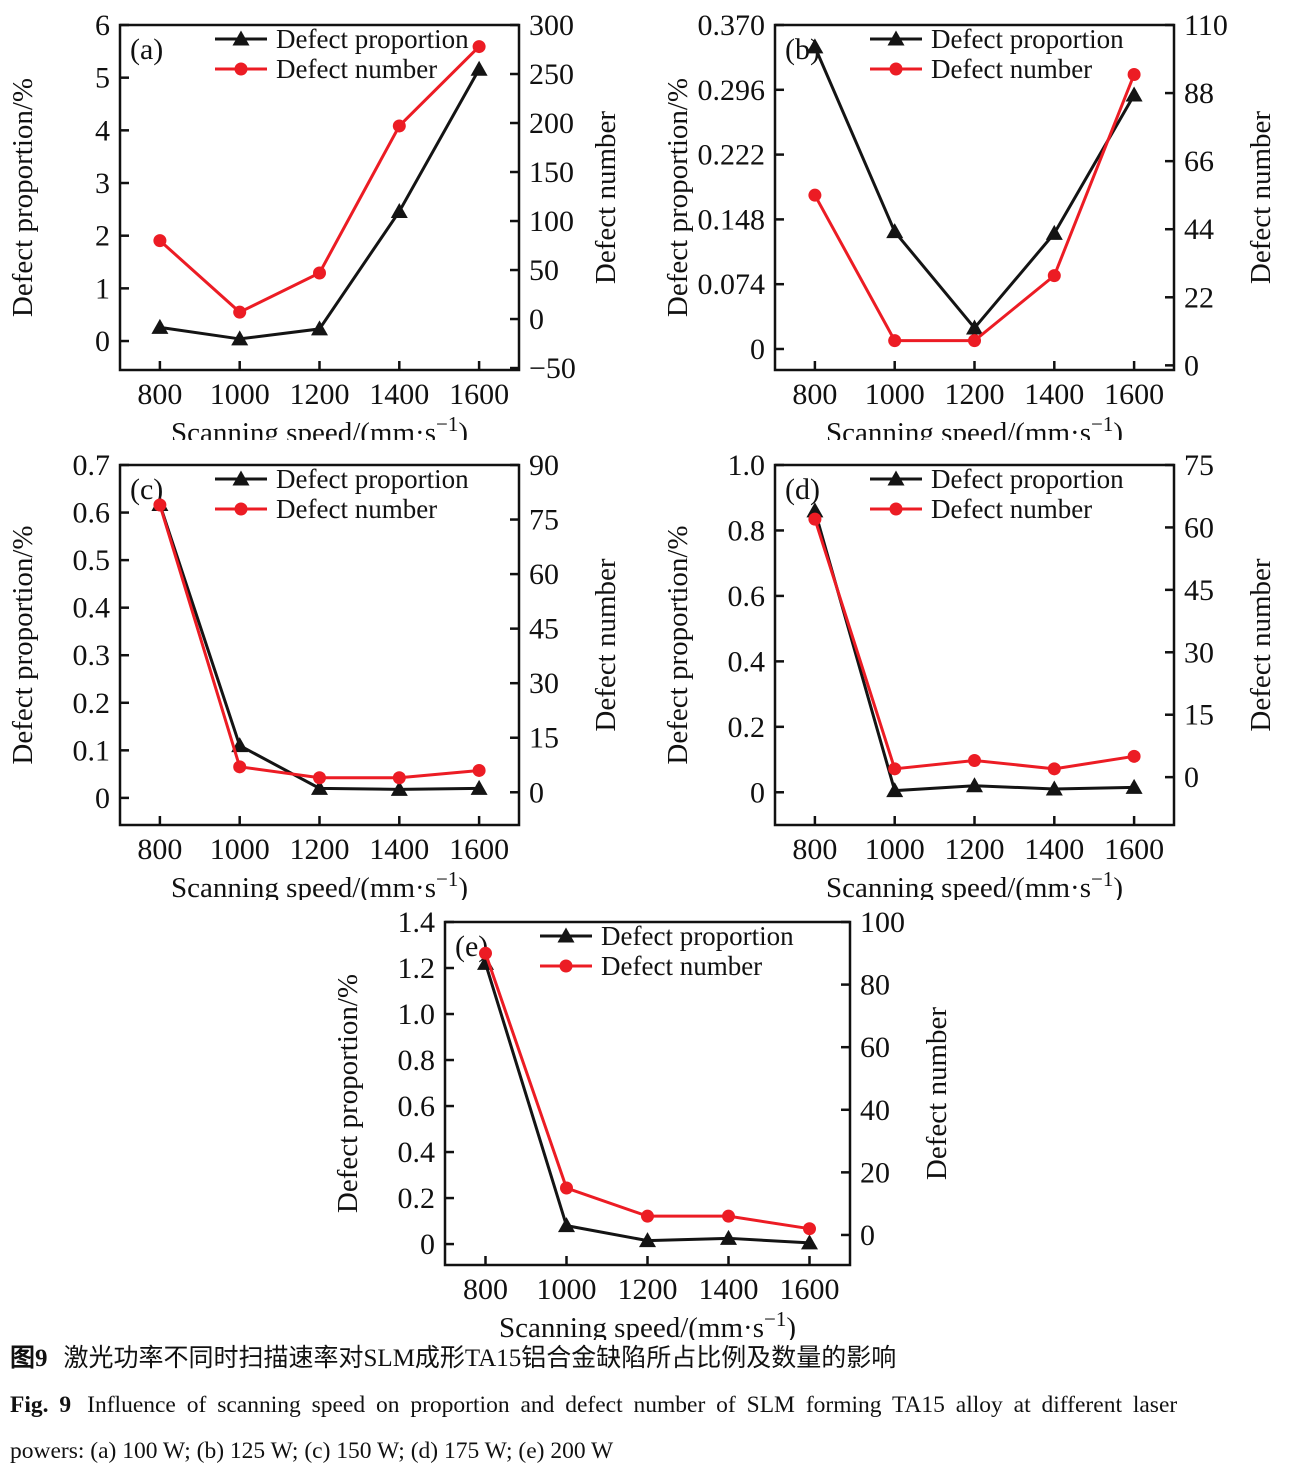  Describe the element at coordinates (732, 25) in the screenshot. I see `y-left-tick-label: 0.370` at that location.